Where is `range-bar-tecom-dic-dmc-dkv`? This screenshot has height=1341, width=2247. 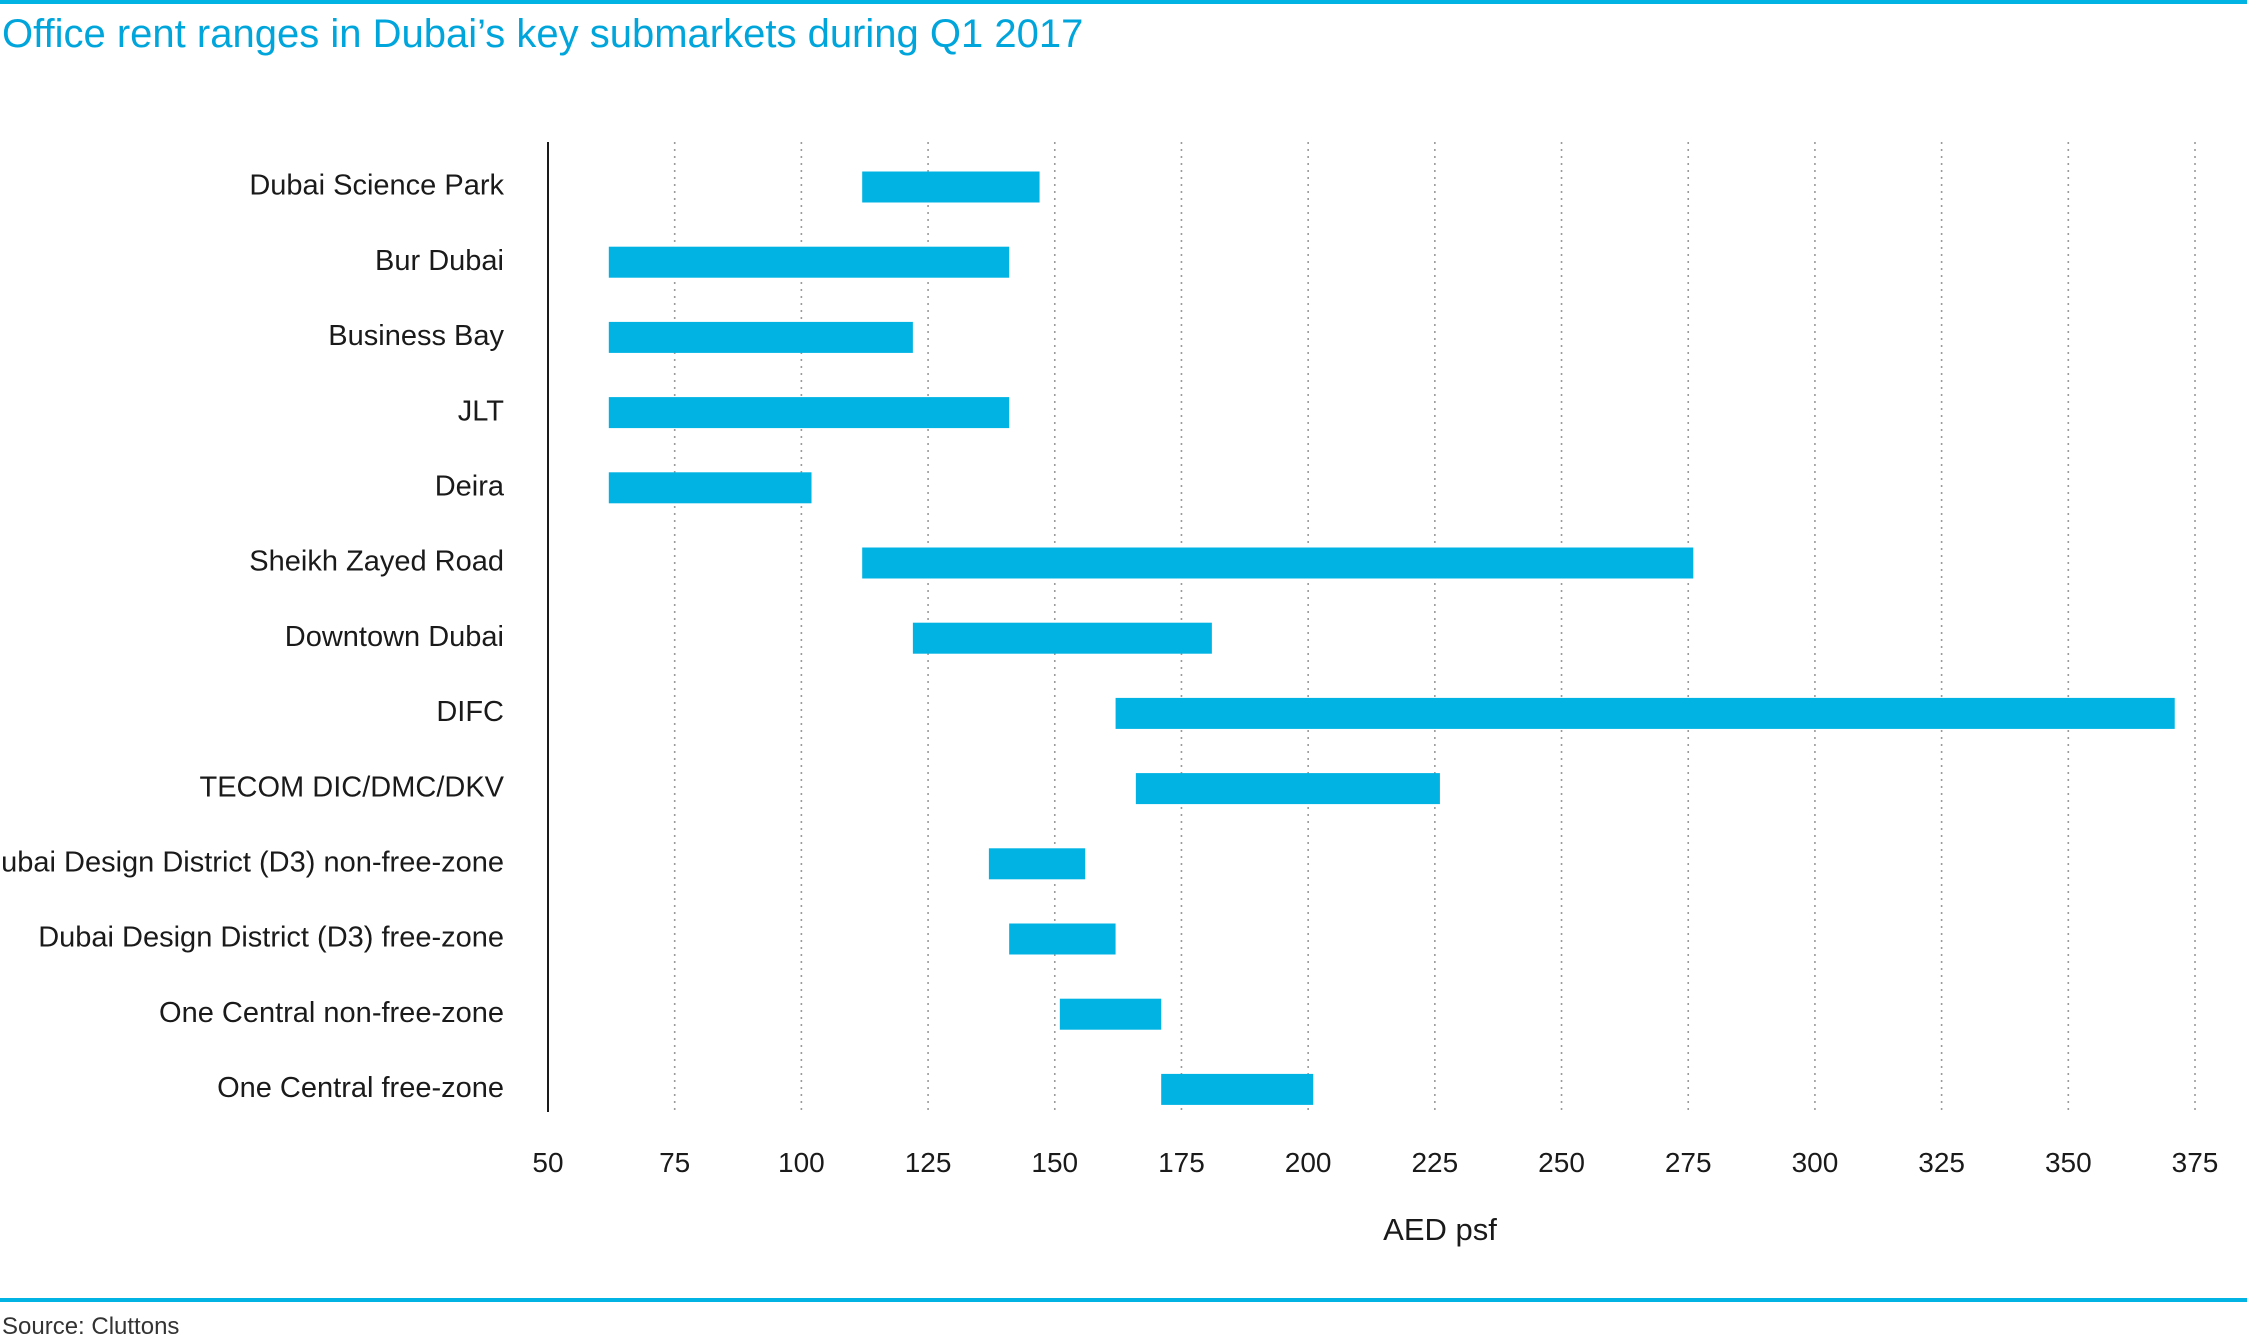 range-bar-tecom-dic-dmc-dkv is located at coordinates (1287, 789).